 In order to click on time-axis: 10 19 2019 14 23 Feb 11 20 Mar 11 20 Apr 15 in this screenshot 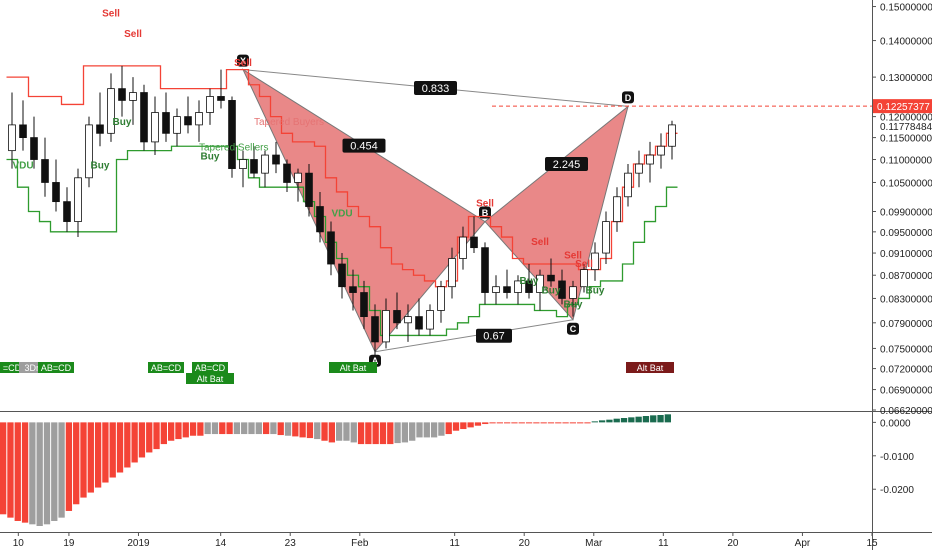, I will do `click(445, 540)`.